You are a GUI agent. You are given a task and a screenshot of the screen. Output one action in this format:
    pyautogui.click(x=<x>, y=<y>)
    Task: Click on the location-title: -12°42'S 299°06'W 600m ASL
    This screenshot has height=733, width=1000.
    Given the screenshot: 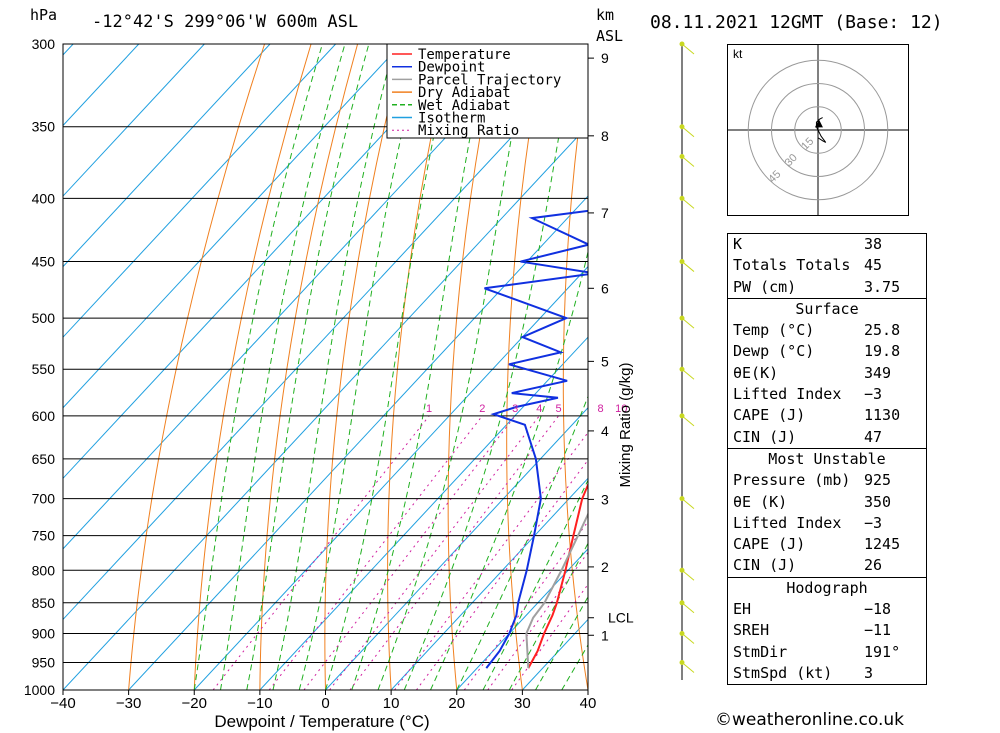 What is the action you would take?
    pyautogui.click(x=225, y=22)
    